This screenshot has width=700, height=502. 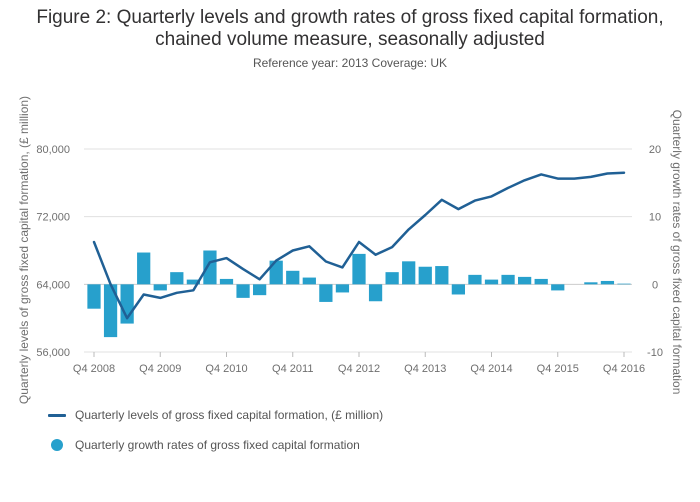 I want to click on legend-line-swatch, so click(x=57, y=415).